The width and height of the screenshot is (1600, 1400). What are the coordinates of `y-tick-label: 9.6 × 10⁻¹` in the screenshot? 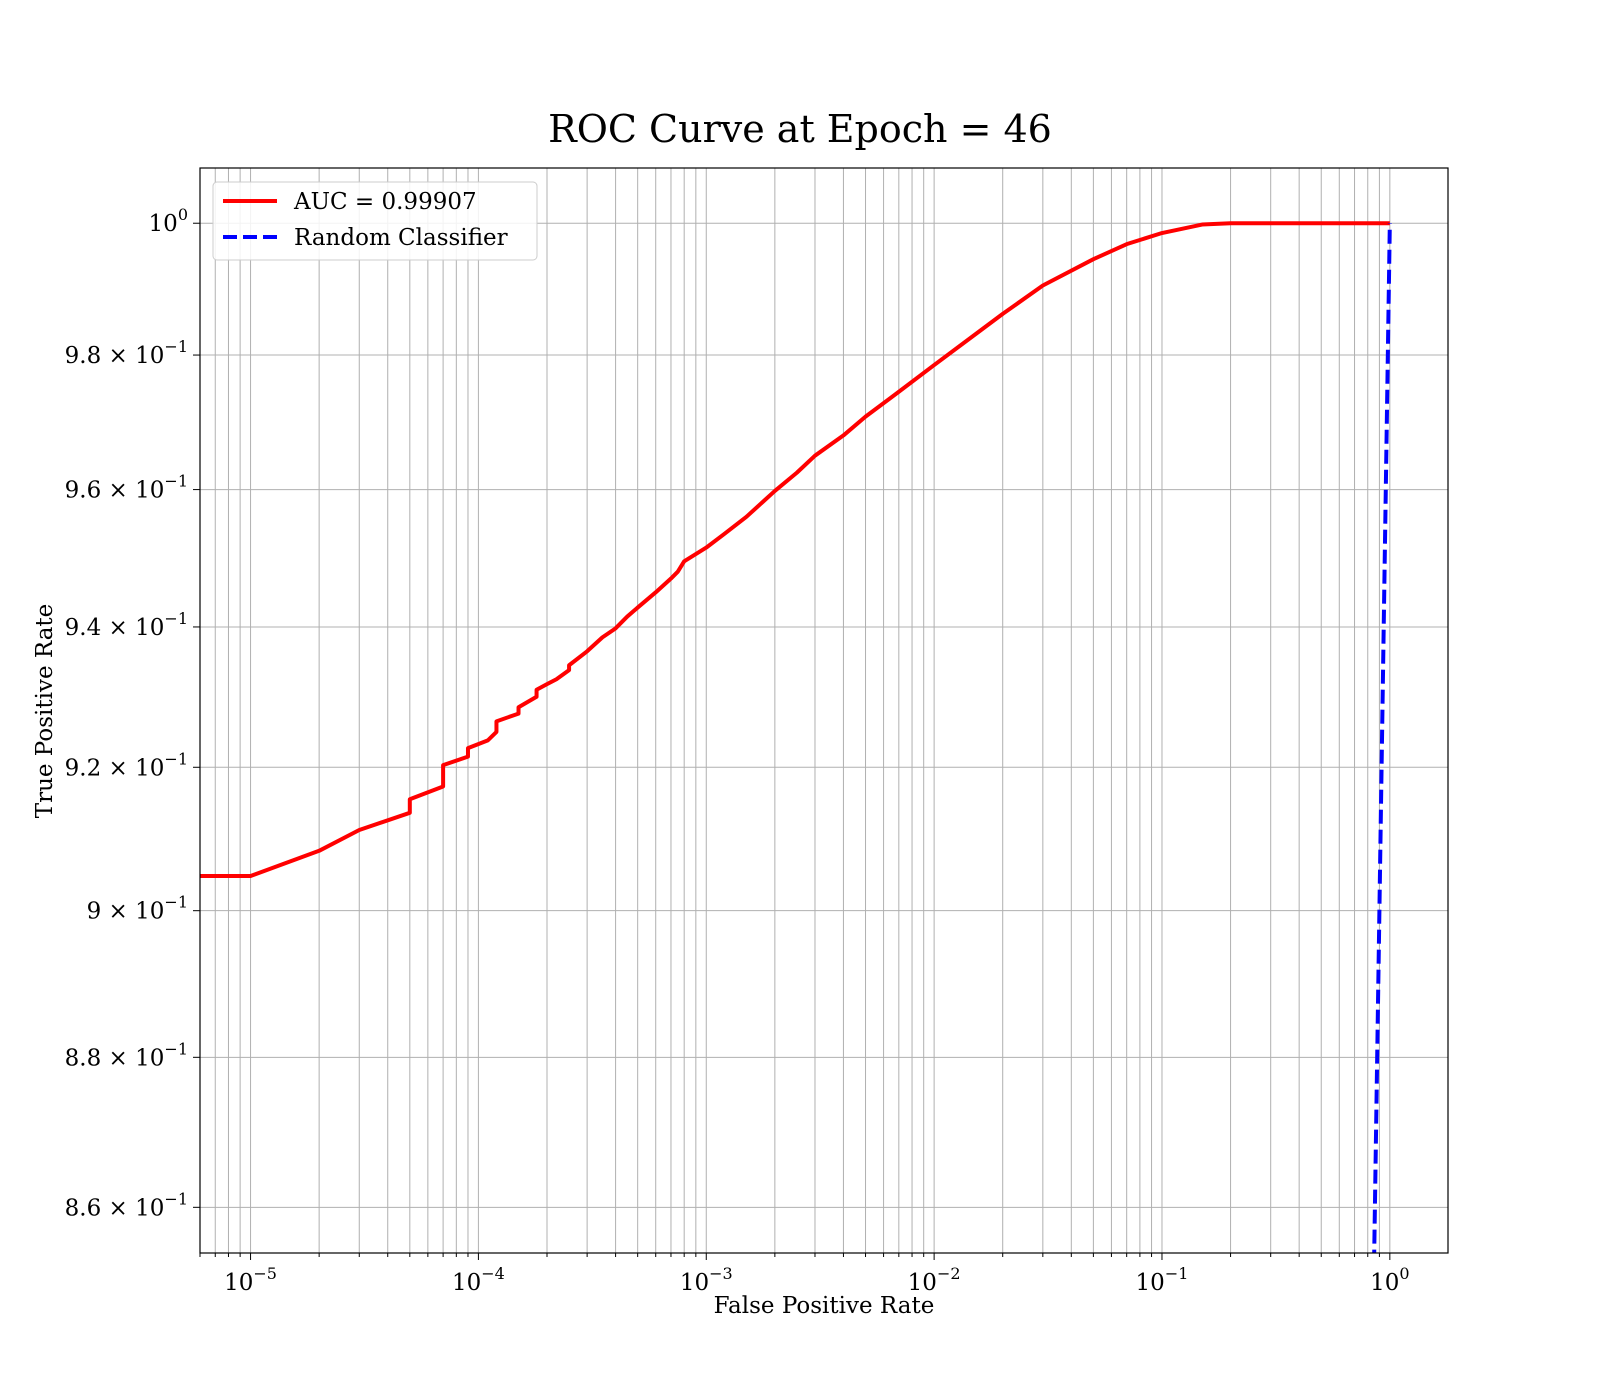 It's located at (126, 488).